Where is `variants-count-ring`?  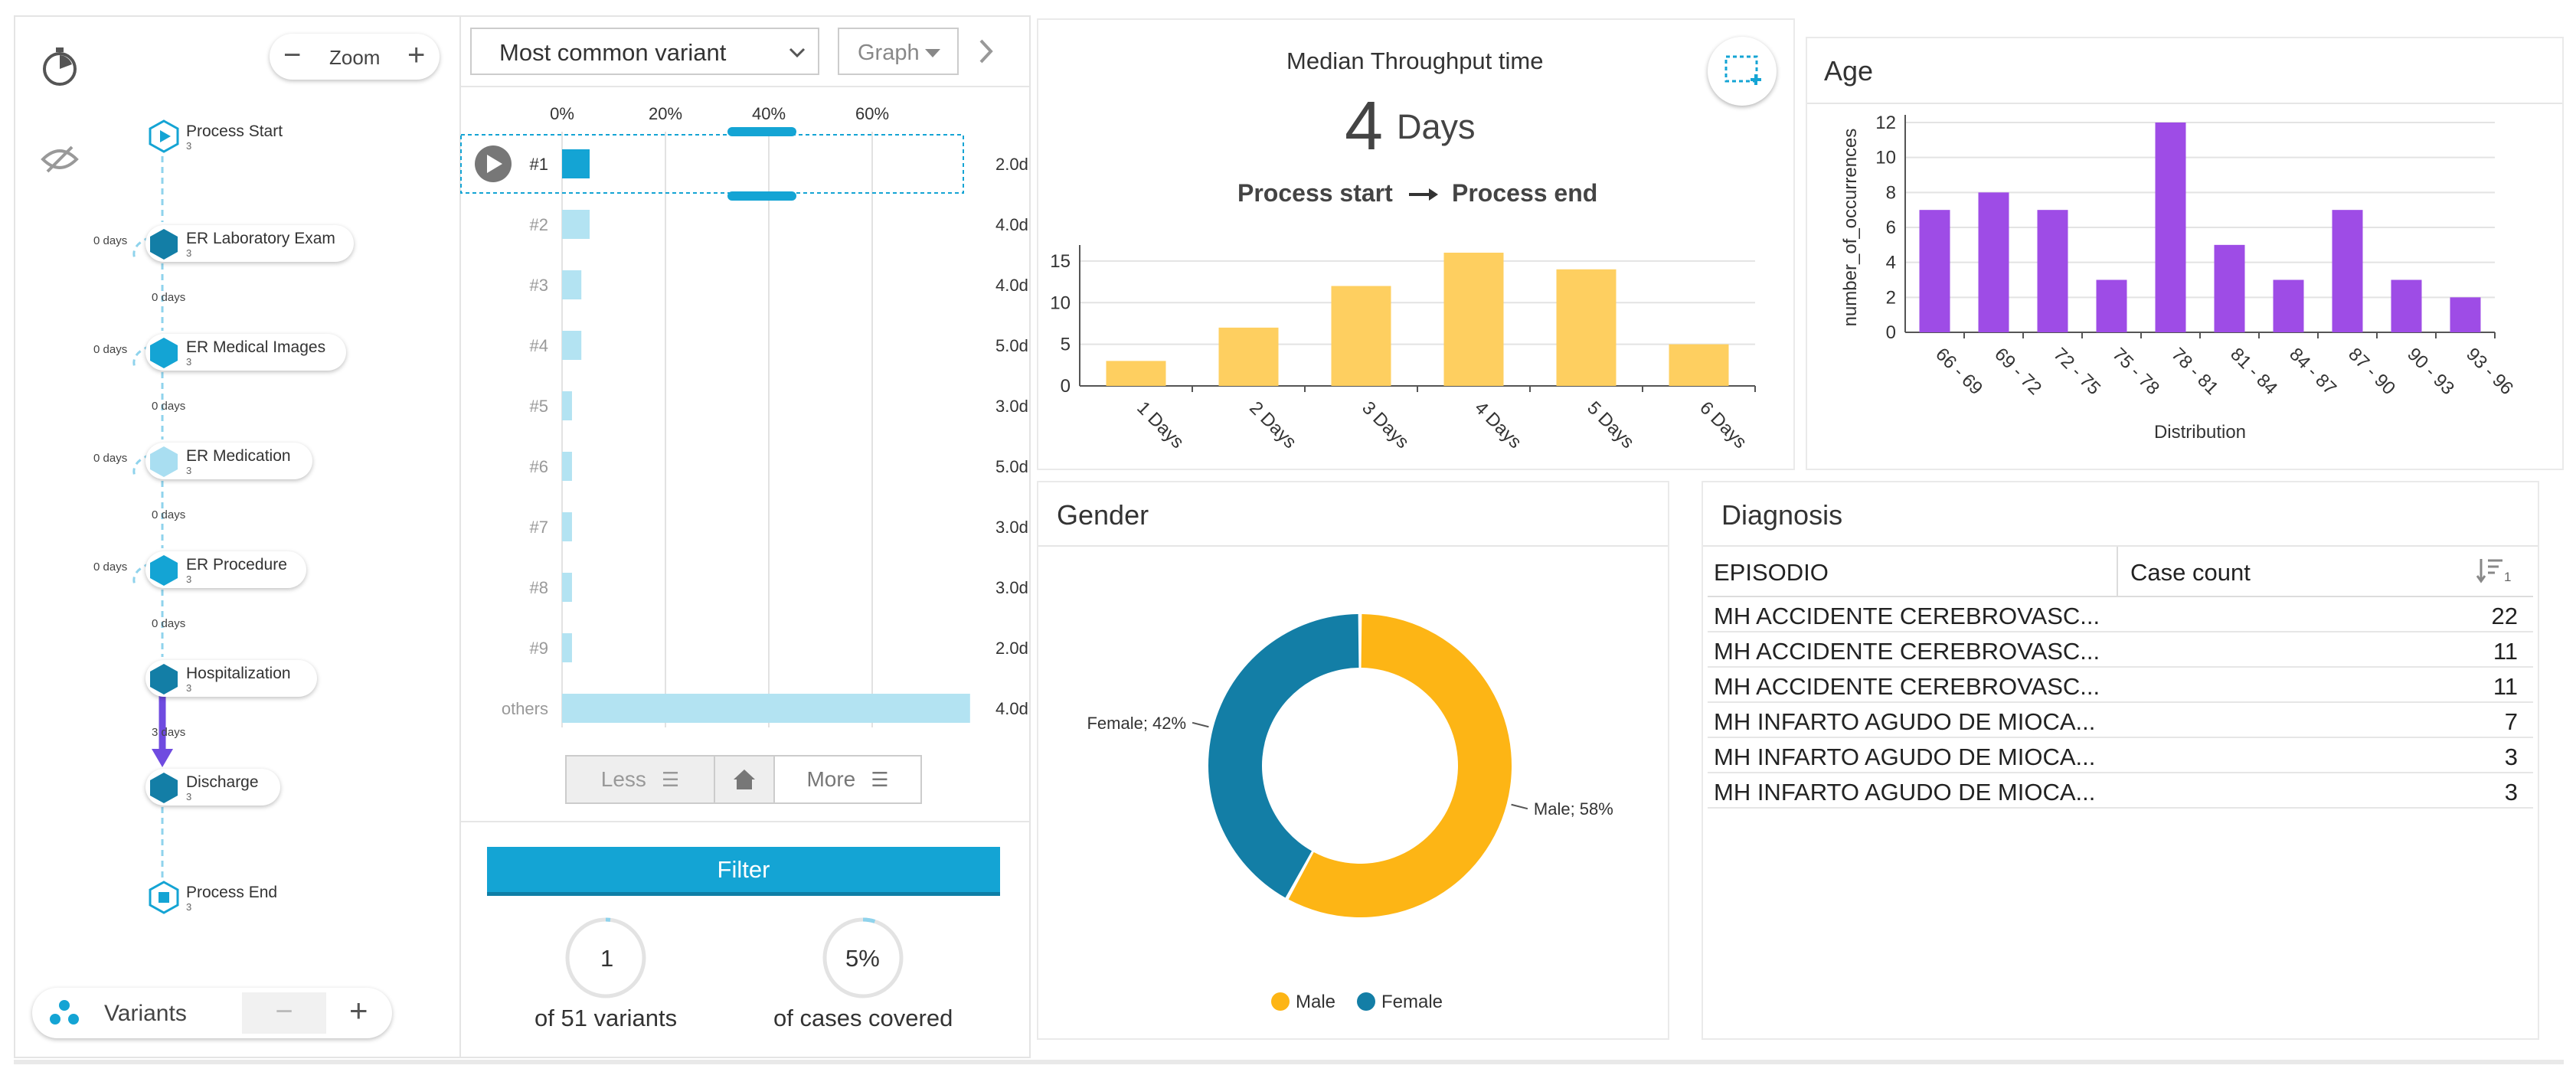
variants-count-ring is located at coordinates (605, 958).